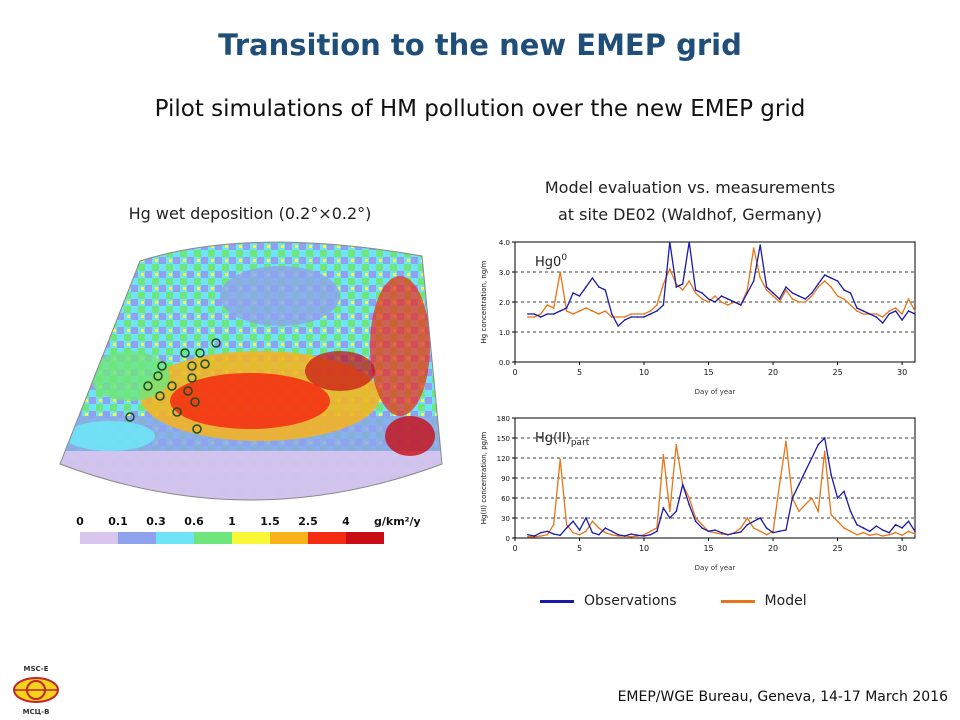 Image resolution: width=960 pixels, height=720 pixels. I want to click on legend-model-line, so click(737, 601).